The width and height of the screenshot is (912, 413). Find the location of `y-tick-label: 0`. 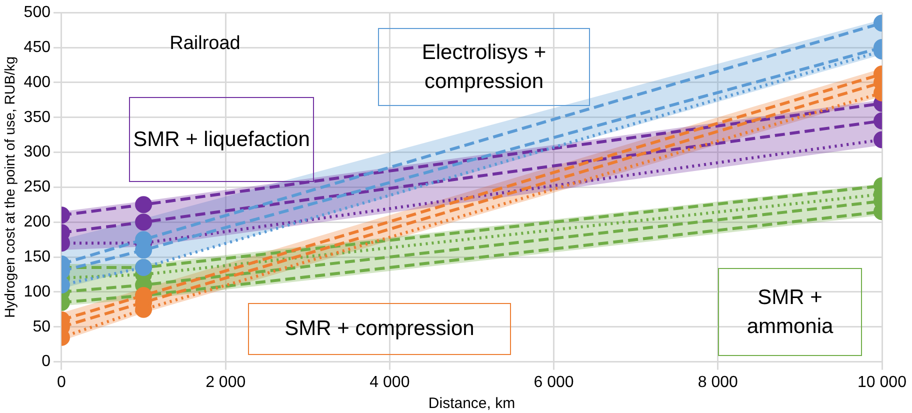

y-tick-label: 0 is located at coordinates (46, 361).